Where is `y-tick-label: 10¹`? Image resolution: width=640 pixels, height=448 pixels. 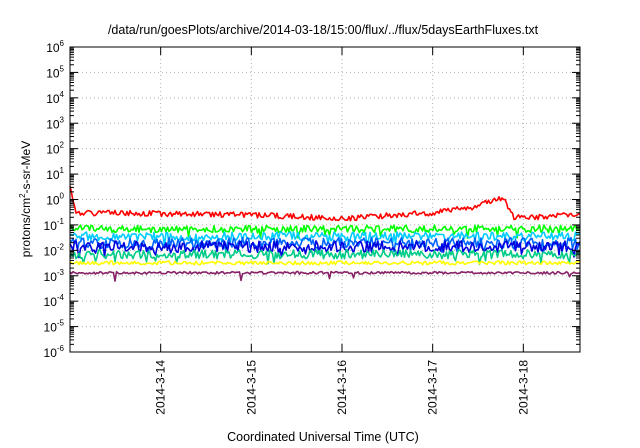 y-tick-label: 10¹ is located at coordinates (55, 174).